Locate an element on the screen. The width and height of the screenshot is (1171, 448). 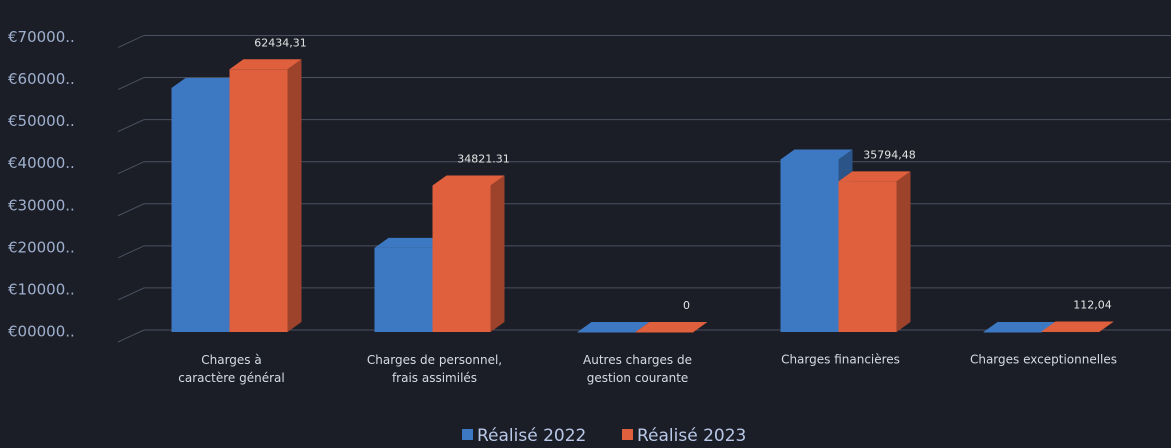
y-tick-label: €20000.. is located at coordinates (41, 247).